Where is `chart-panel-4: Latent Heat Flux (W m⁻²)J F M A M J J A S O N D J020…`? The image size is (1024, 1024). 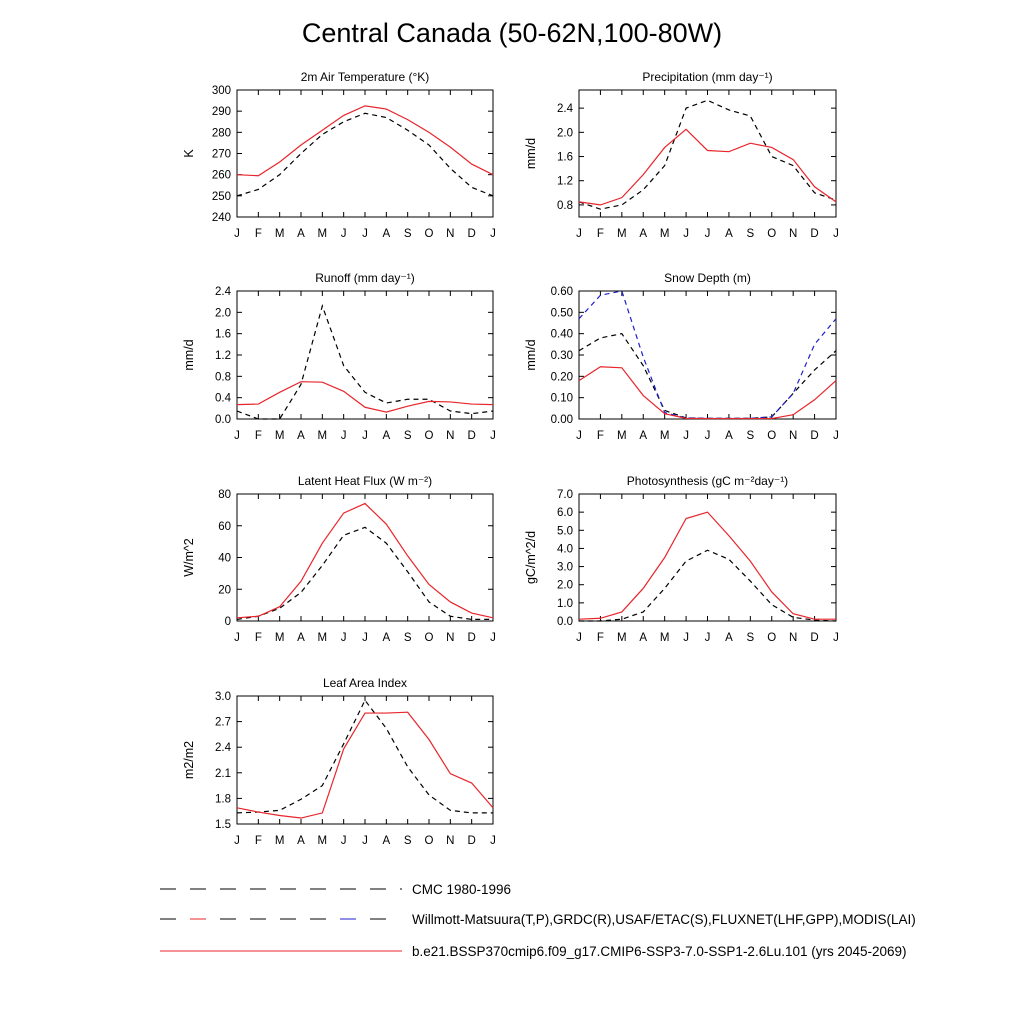 chart-panel-4: Latent Heat Flux (W m⁻²)J F M A M J J A S O N D J020… is located at coordinates (339, 559).